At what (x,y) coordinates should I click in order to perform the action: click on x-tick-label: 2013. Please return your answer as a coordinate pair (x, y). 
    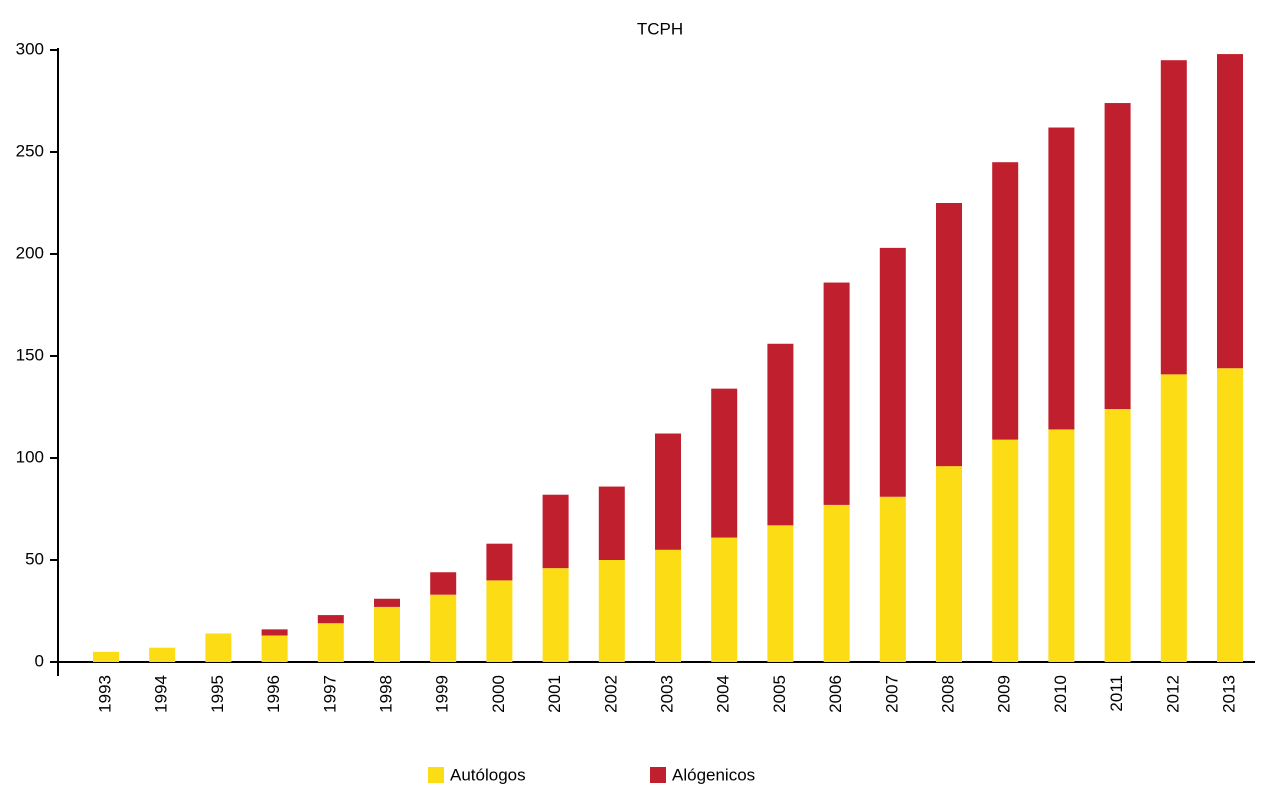
    Looking at the image, I should click on (1228, 694).